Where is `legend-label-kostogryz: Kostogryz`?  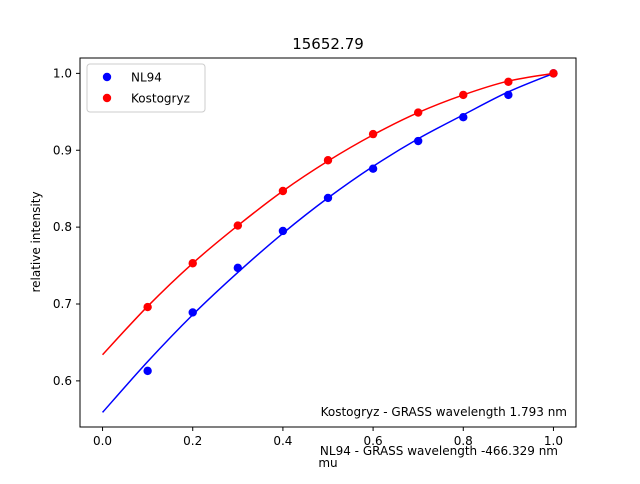 legend-label-kostogryz: Kostogryz is located at coordinates (160, 99).